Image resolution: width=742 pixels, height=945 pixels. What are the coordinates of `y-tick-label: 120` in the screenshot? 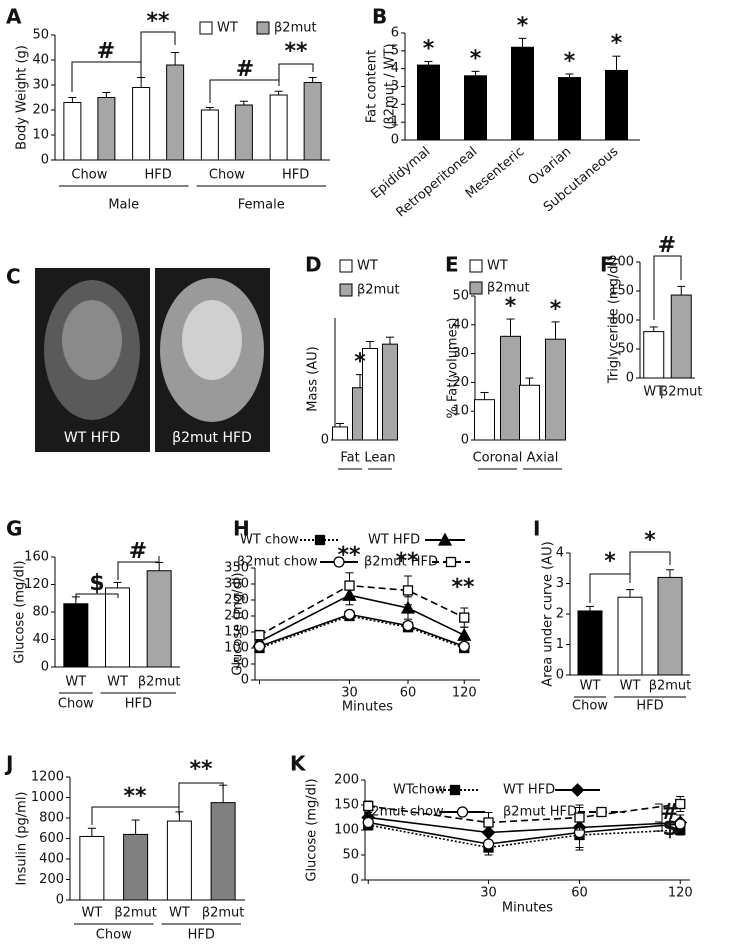 It's located at (36, 584).